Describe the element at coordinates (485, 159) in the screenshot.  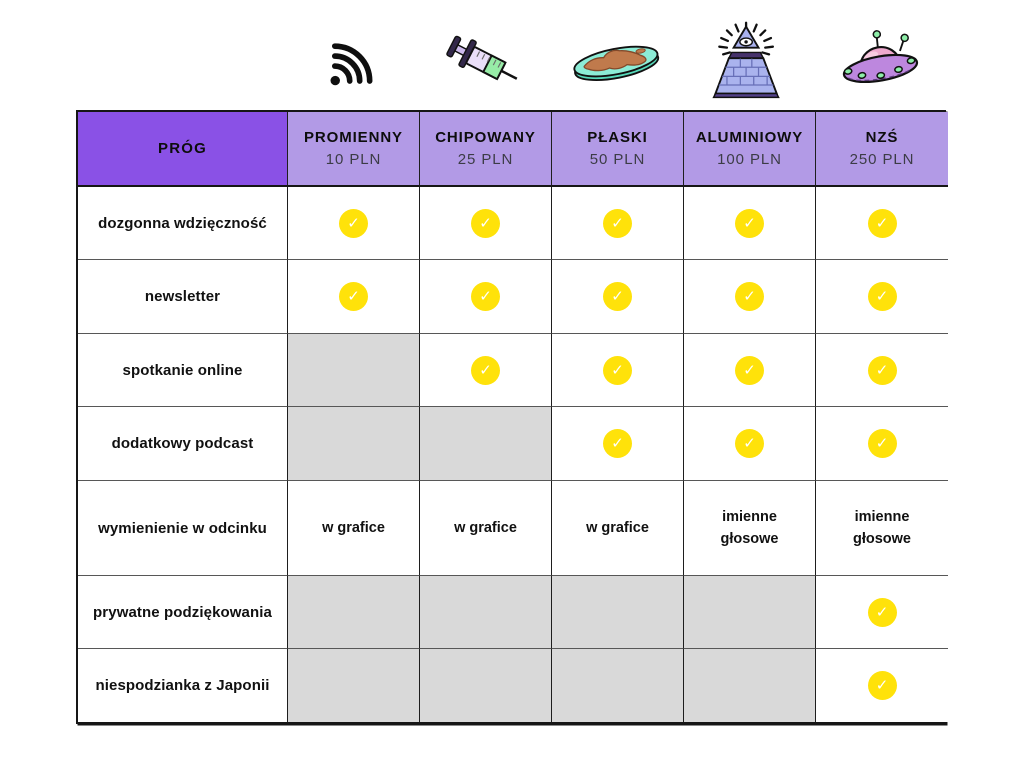
I see `tier-price: 25 PLN` at that location.